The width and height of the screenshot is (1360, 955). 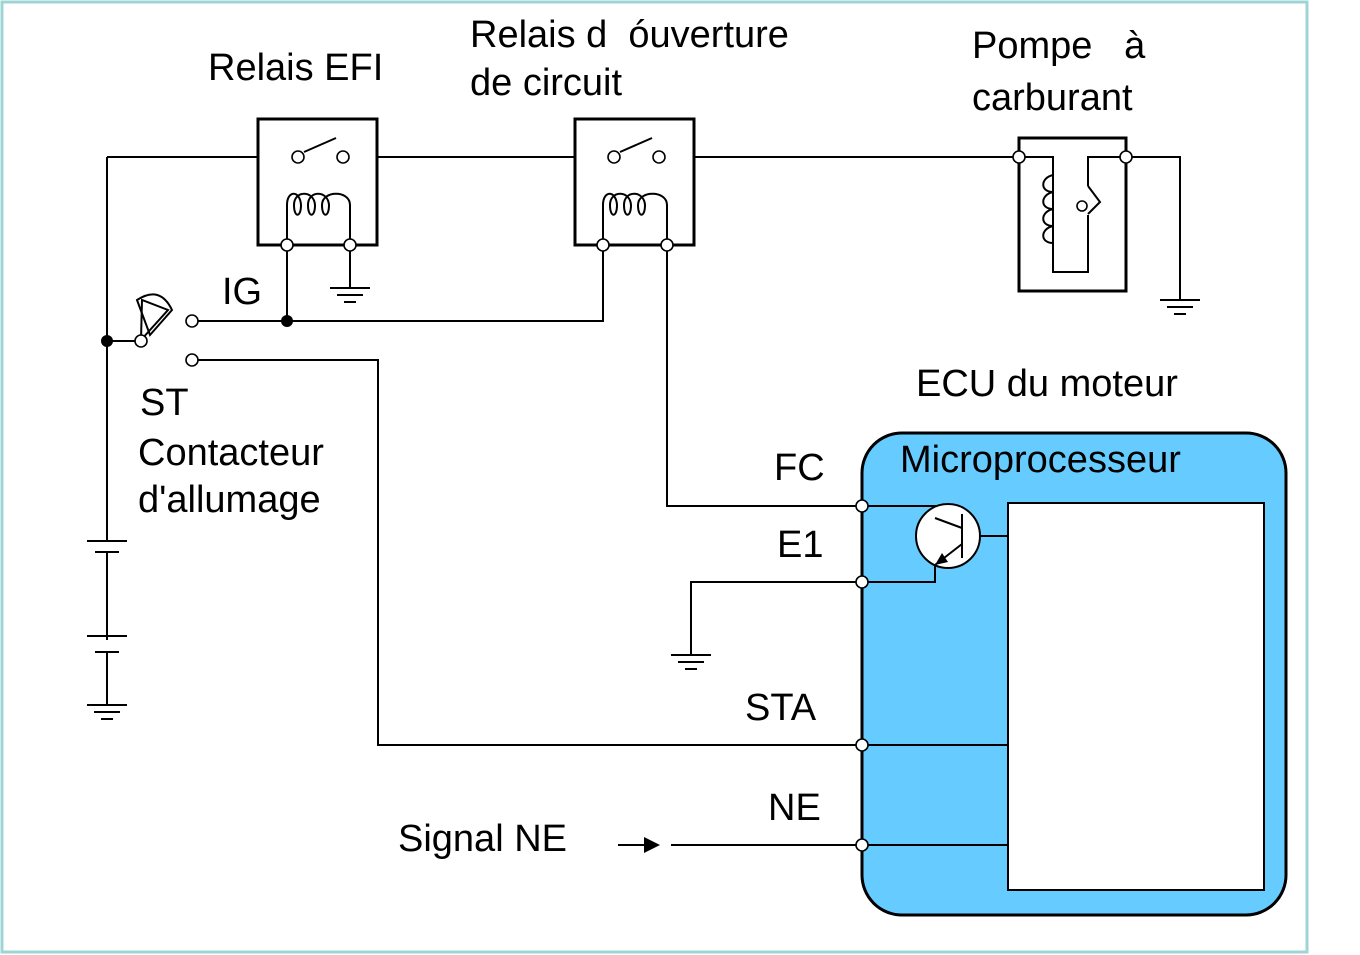 What do you see at coordinates (242, 292) in the screenshot?
I see `ig-label: IG` at bounding box center [242, 292].